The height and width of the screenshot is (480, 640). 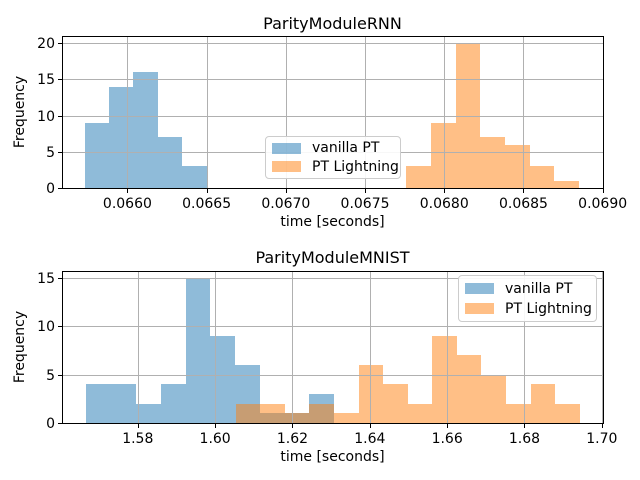 What do you see at coordinates (524, 439) in the screenshot?
I see `x-tick-label: 1.68` at bounding box center [524, 439].